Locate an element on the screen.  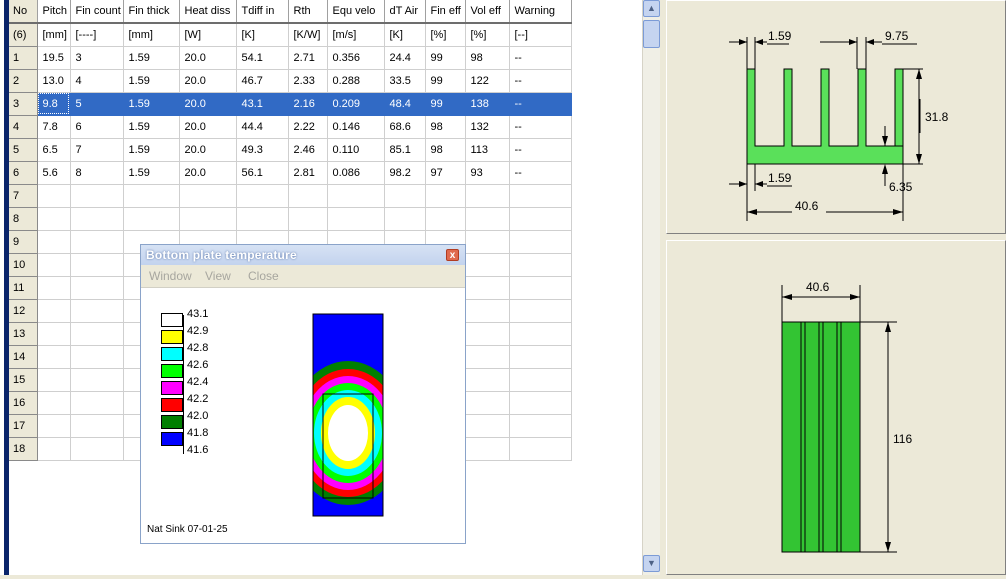
menu-window: Window is located at coordinates (170, 276).